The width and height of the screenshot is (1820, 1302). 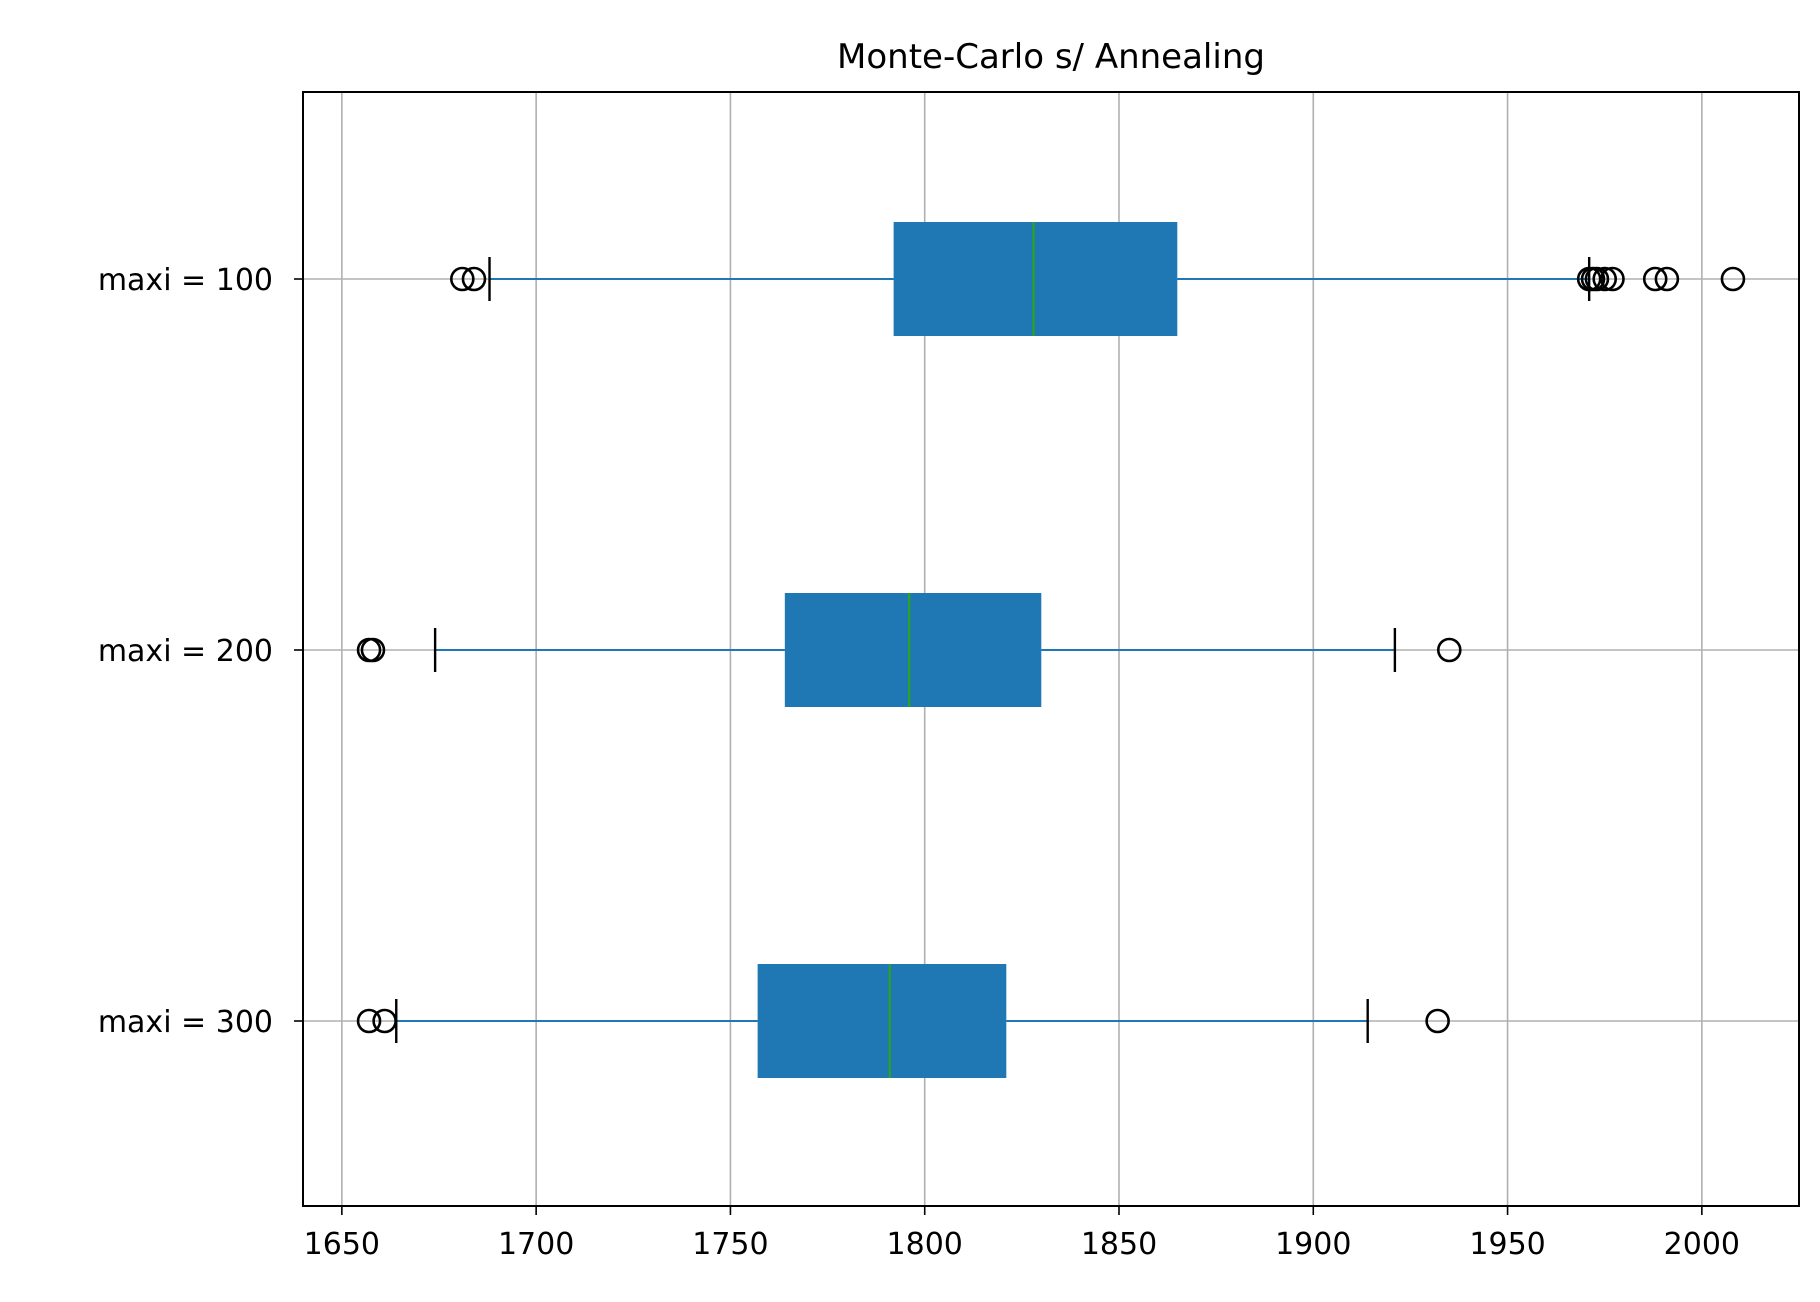 What do you see at coordinates (1051, 57) in the screenshot?
I see `chart-title: Monte-Carlo s/ Annealing` at bounding box center [1051, 57].